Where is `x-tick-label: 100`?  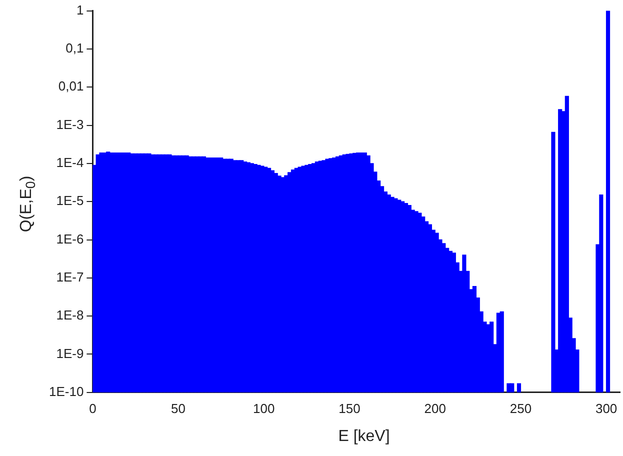 x-tick-label: 100 is located at coordinates (264, 408).